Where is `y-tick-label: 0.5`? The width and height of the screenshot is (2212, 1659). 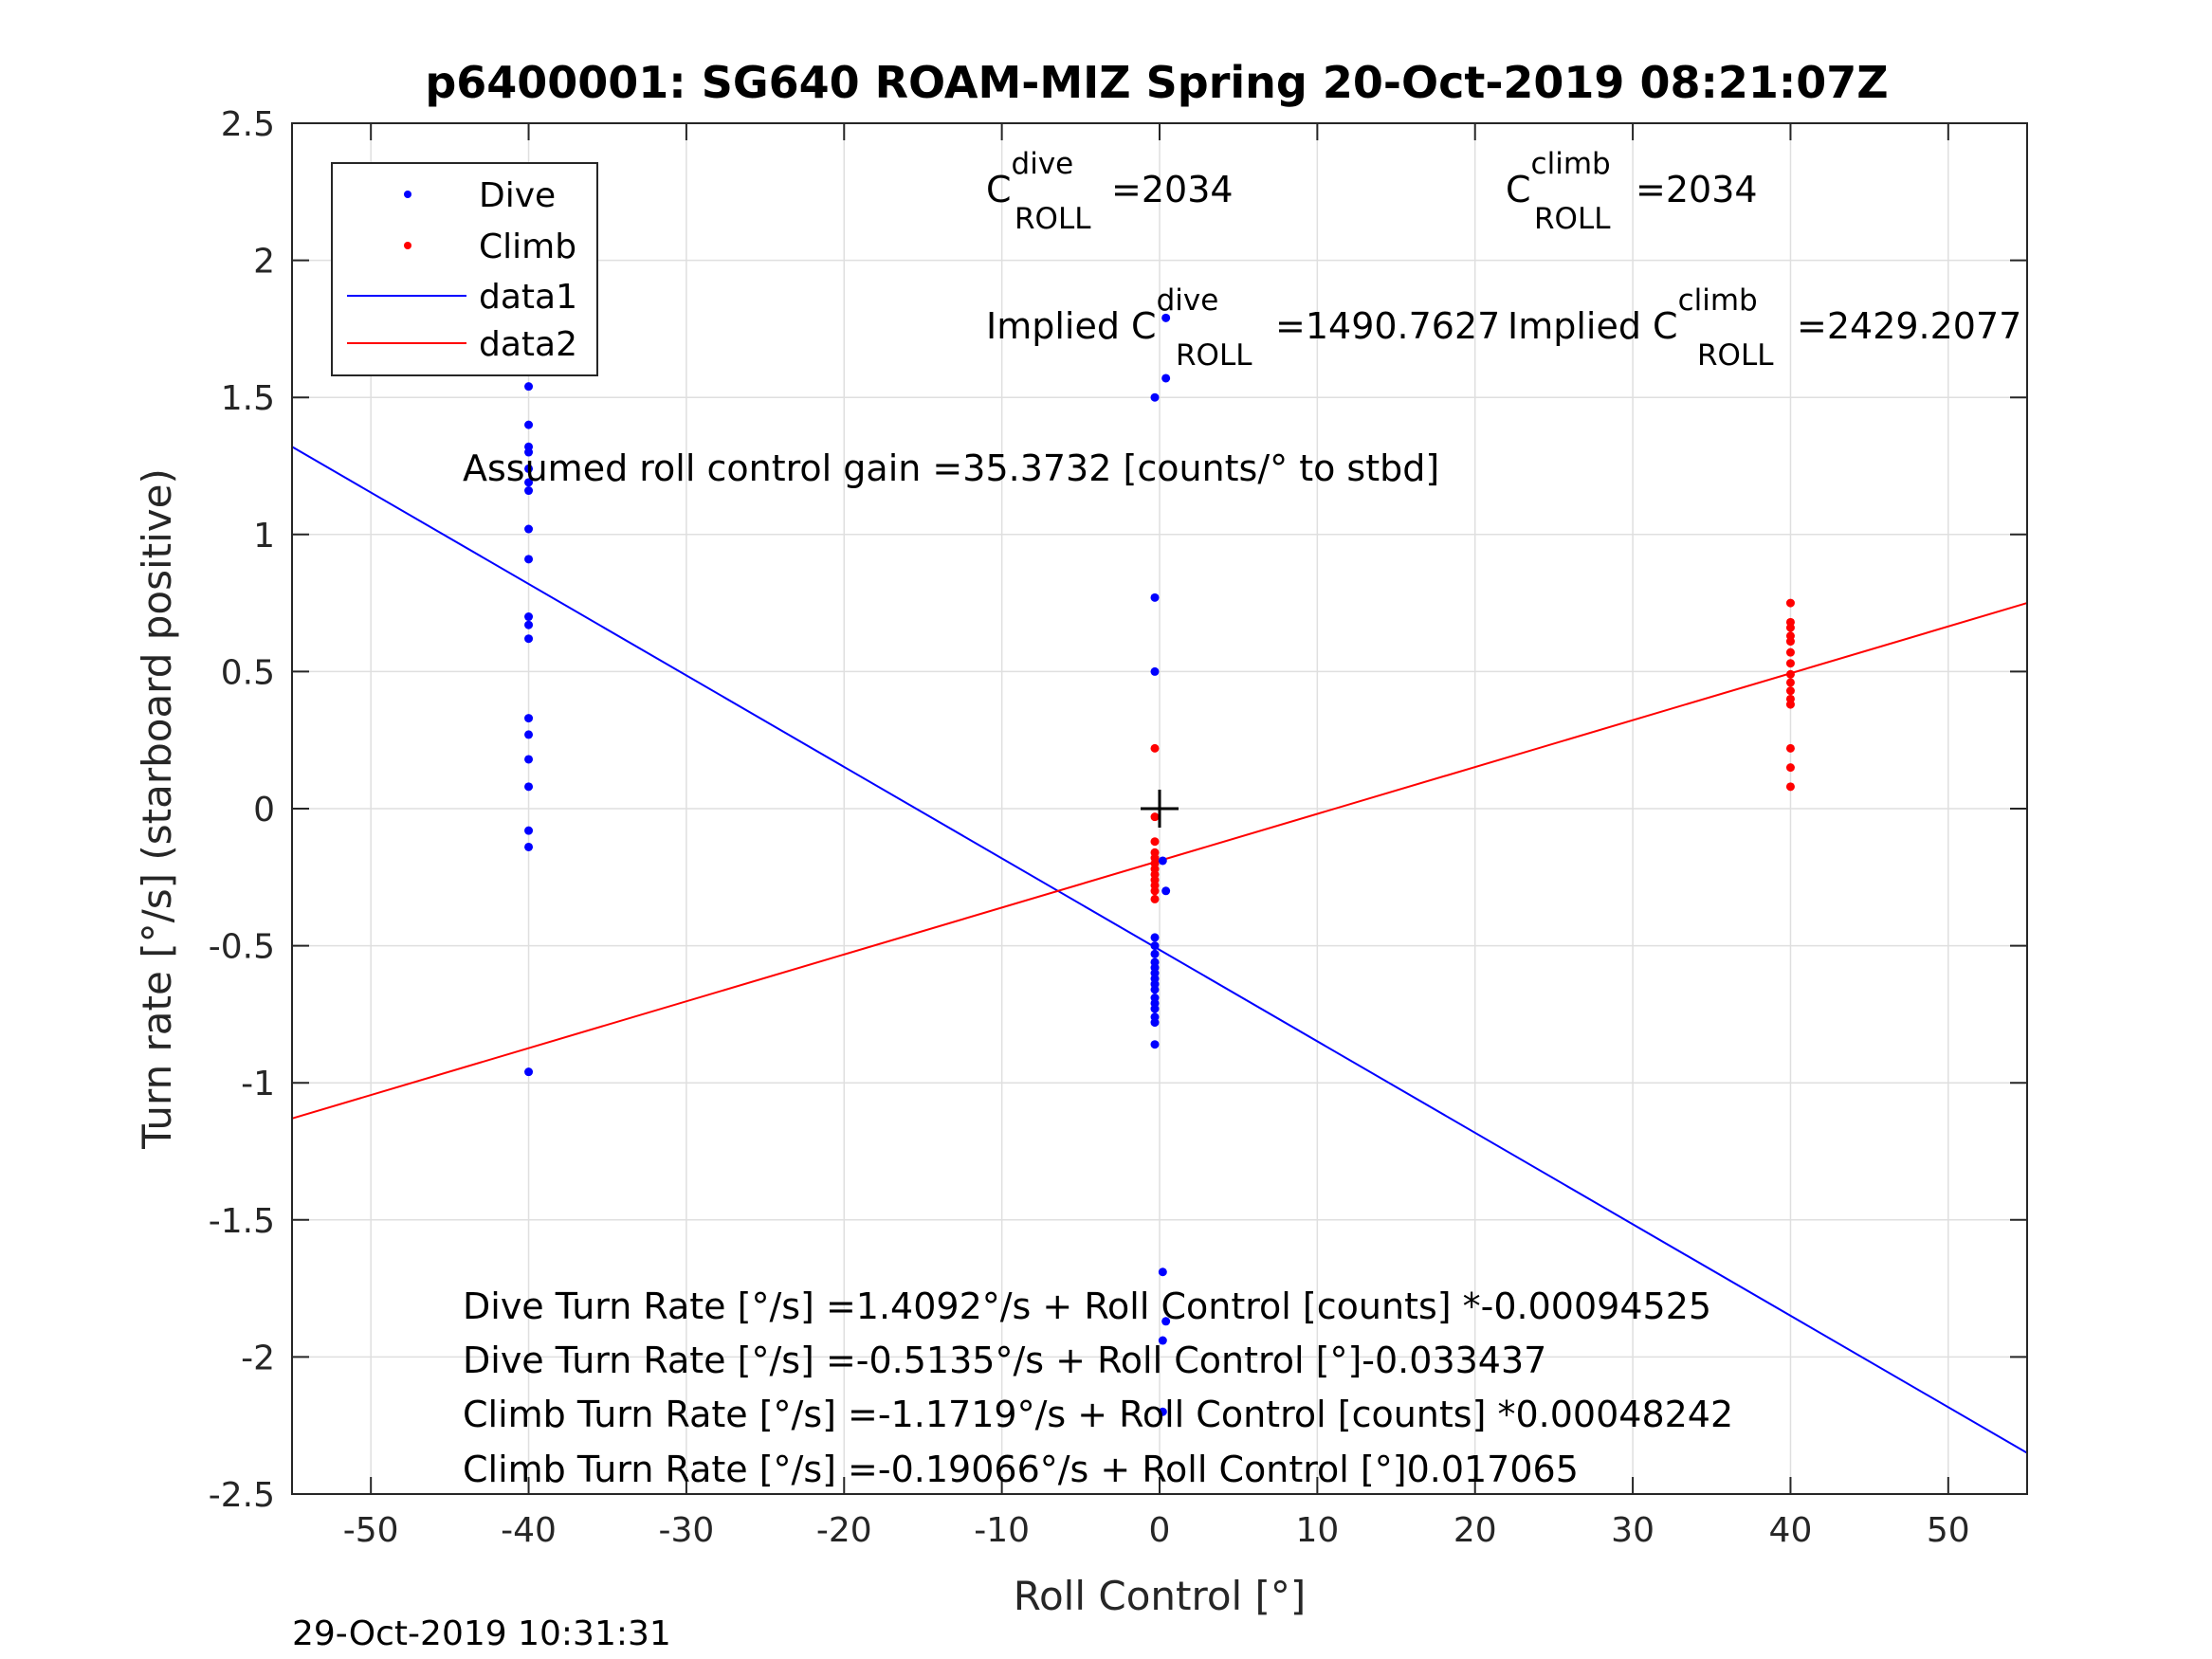 y-tick-label: 0.5 is located at coordinates (248, 672).